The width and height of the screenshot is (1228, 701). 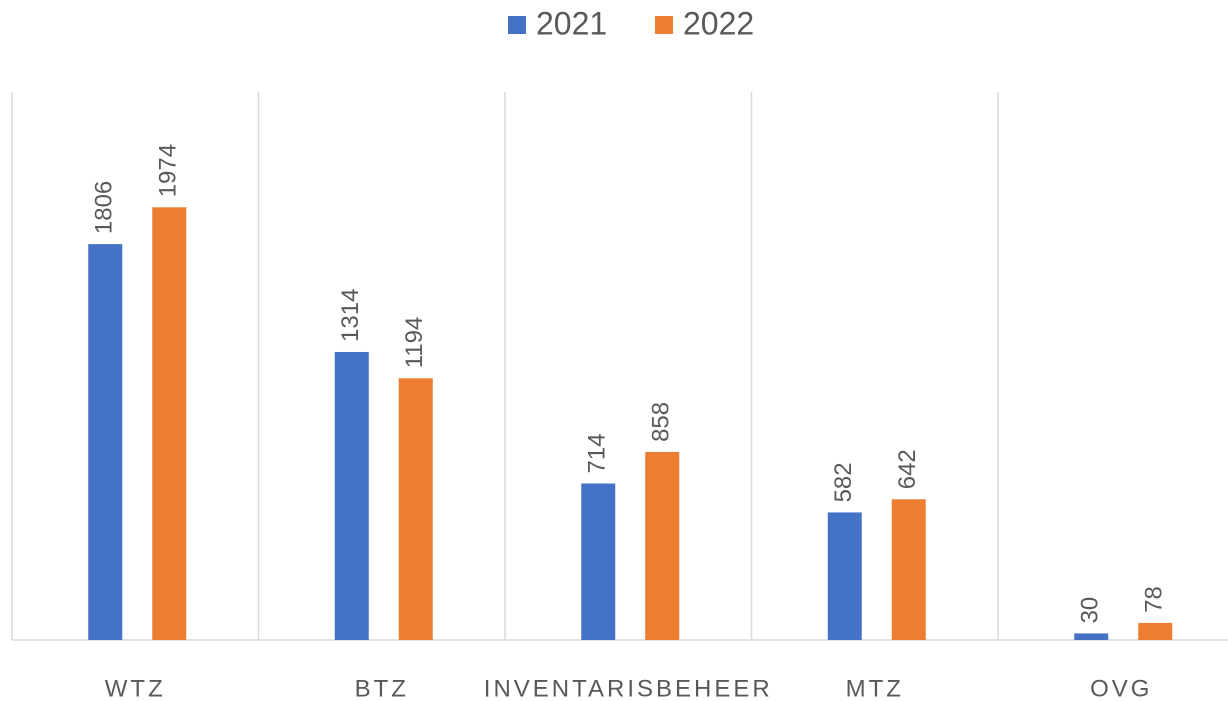 I want to click on data-label: 1974, so click(x=168, y=170).